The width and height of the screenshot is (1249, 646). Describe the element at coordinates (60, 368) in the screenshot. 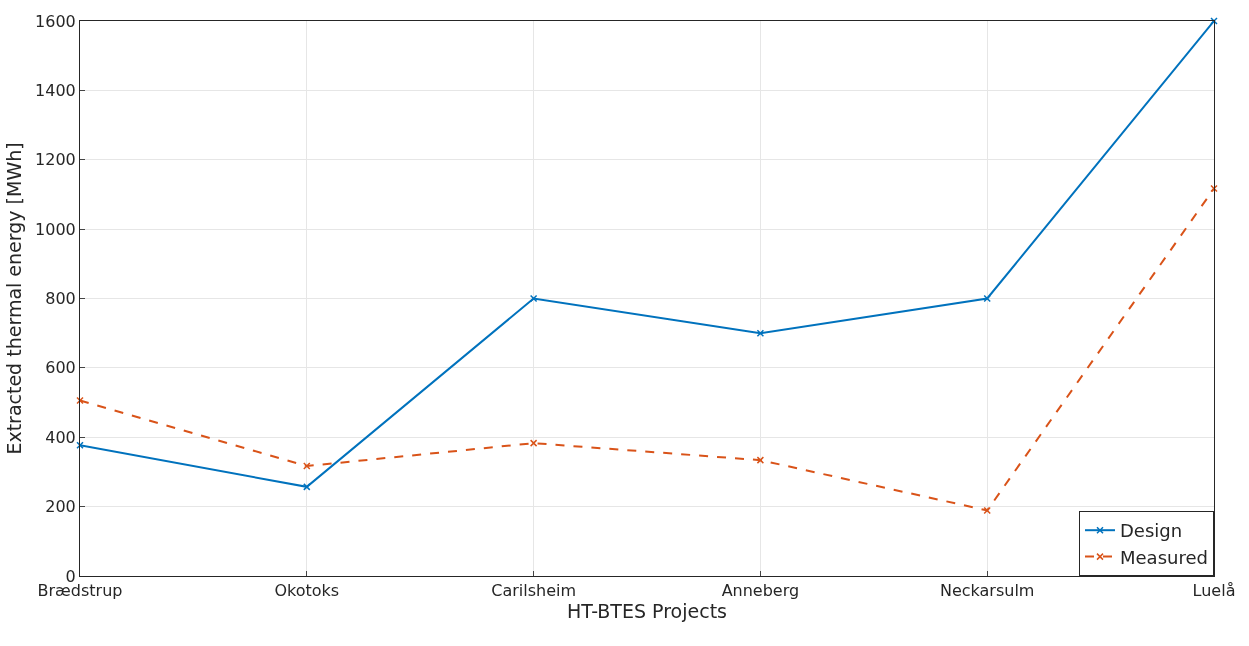

I see `y-tick-label: 600` at that location.